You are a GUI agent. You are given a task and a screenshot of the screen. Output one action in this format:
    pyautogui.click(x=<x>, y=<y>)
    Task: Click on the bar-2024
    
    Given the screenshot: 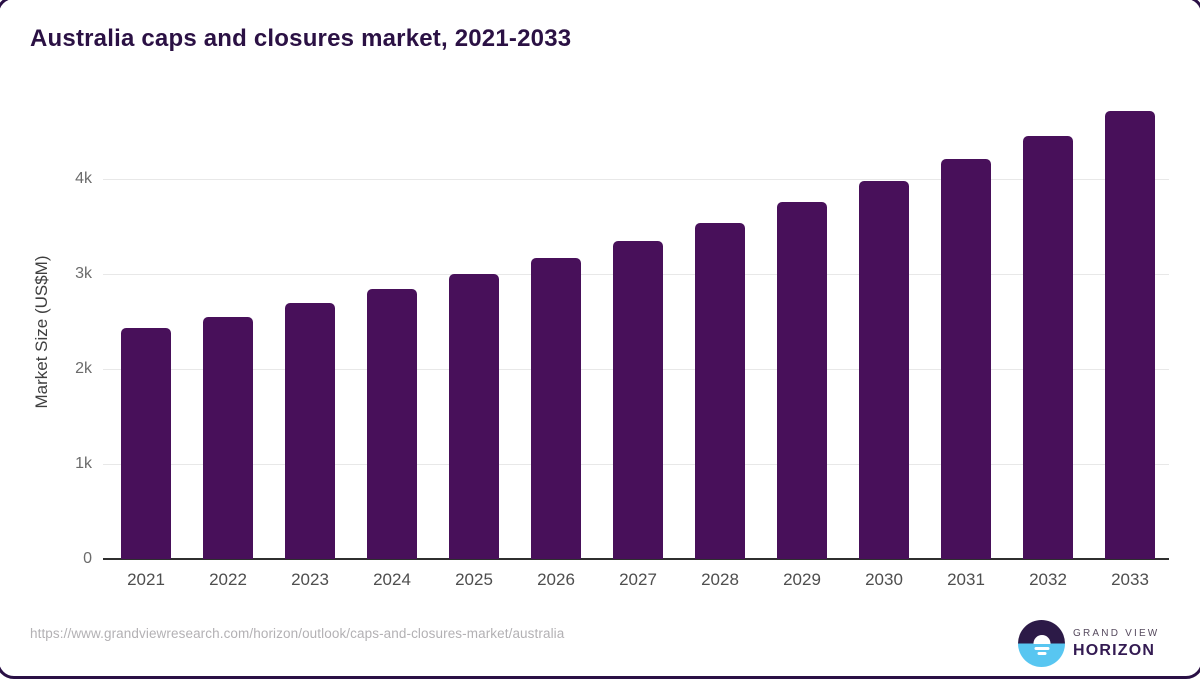 What is the action you would take?
    pyautogui.click(x=392, y=424)
    